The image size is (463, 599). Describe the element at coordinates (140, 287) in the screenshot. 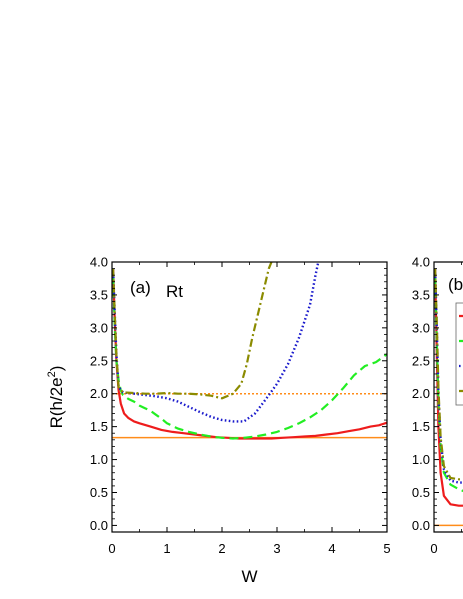

I see `panel-label-a: (a)` at that location.